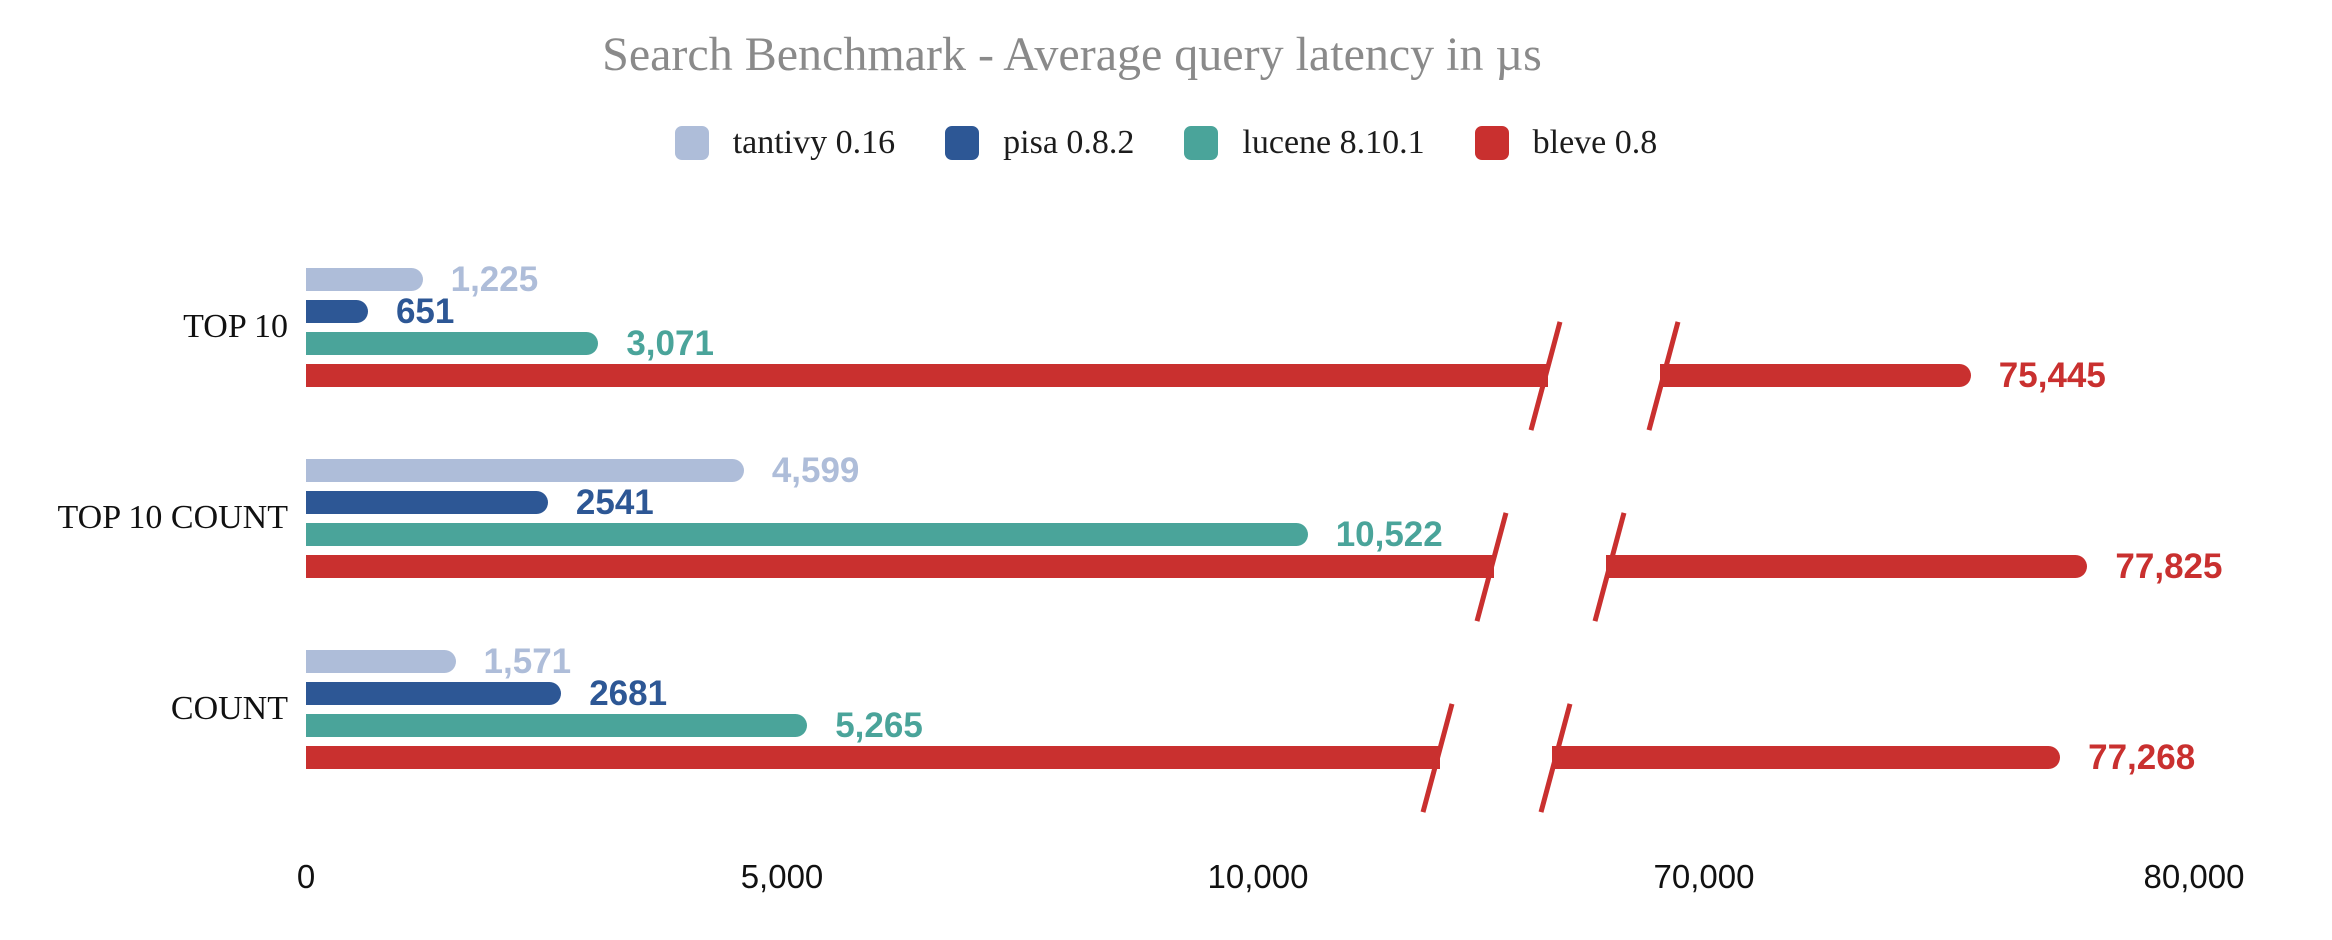 This screenshot has height=940, width=2332. Describe the element at coordinates (2169, 566) in the screenshot. I see `value-label-bleve-0-8-top-10-count: 77,825` at that location.